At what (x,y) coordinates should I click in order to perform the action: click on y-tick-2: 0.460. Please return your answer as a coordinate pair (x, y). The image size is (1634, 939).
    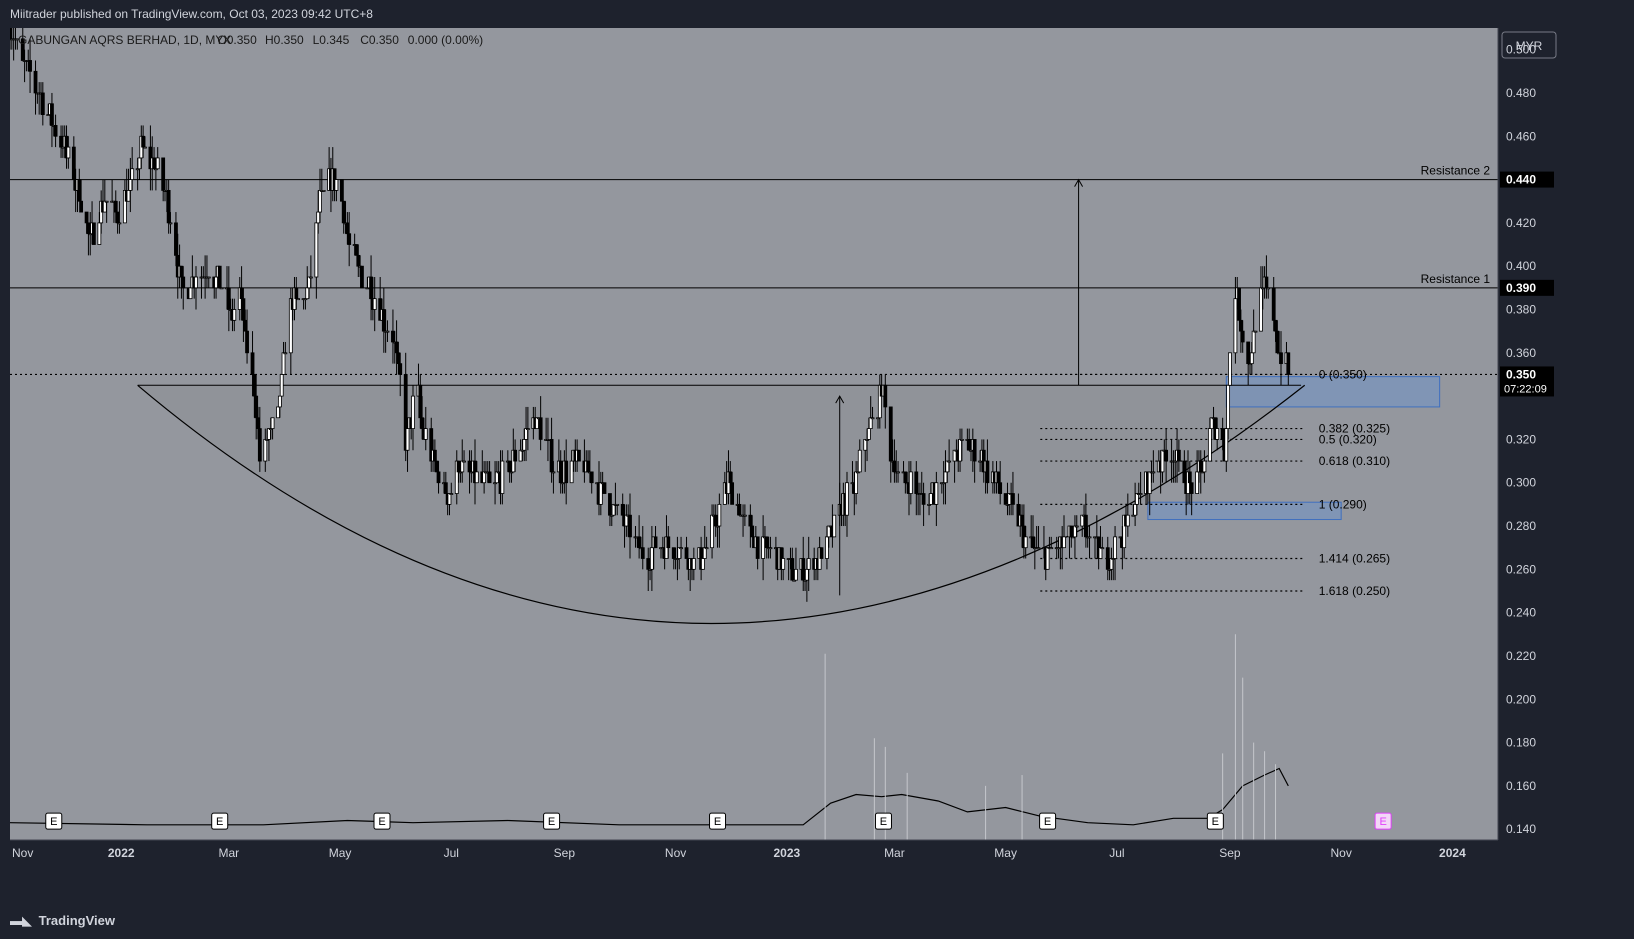
    Looking at the image, I should click on (1521, 136).